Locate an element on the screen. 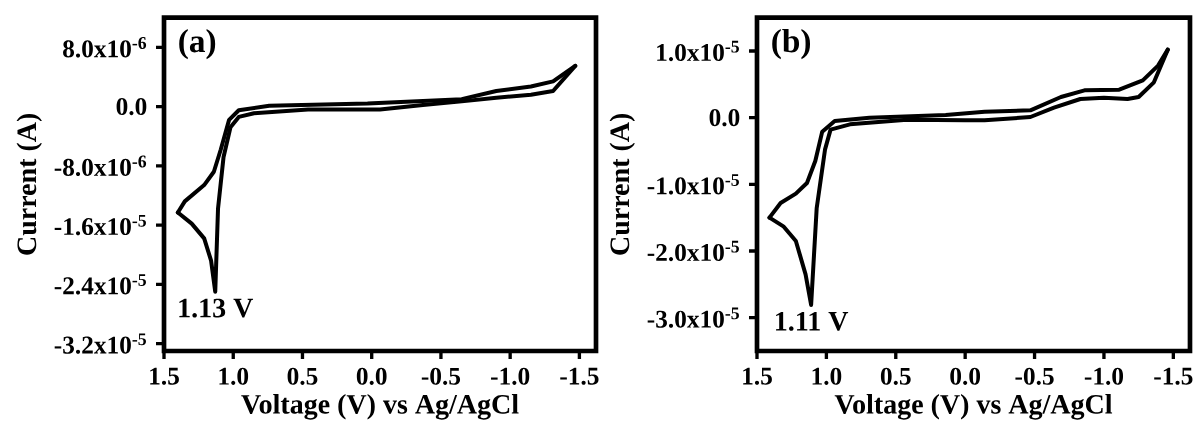  y-tick-label: 8.0x10$^{-6}$ is located at coordinates (105, 47).